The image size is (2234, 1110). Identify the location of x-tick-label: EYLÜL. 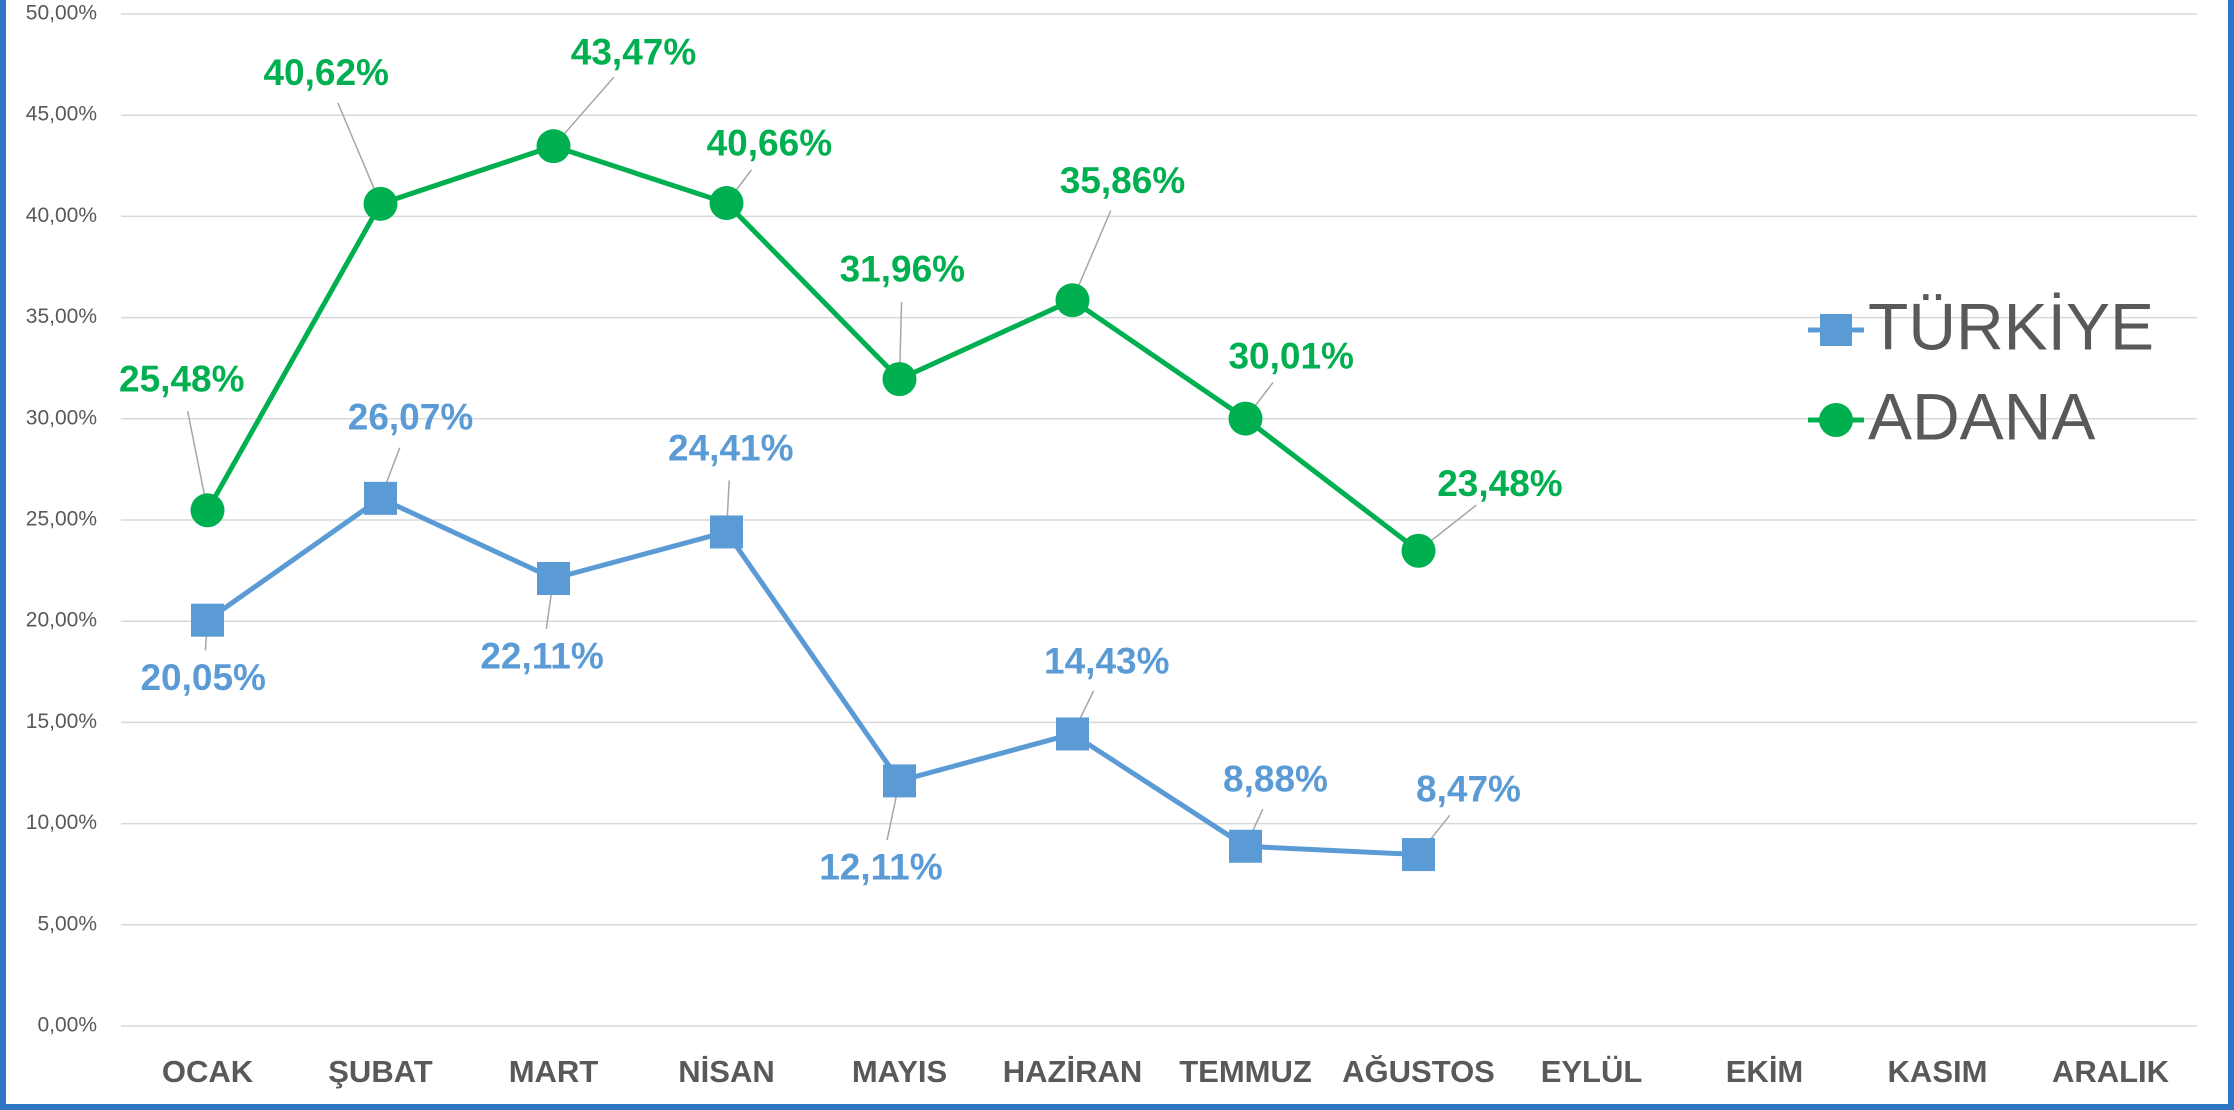
(1592, 1071).